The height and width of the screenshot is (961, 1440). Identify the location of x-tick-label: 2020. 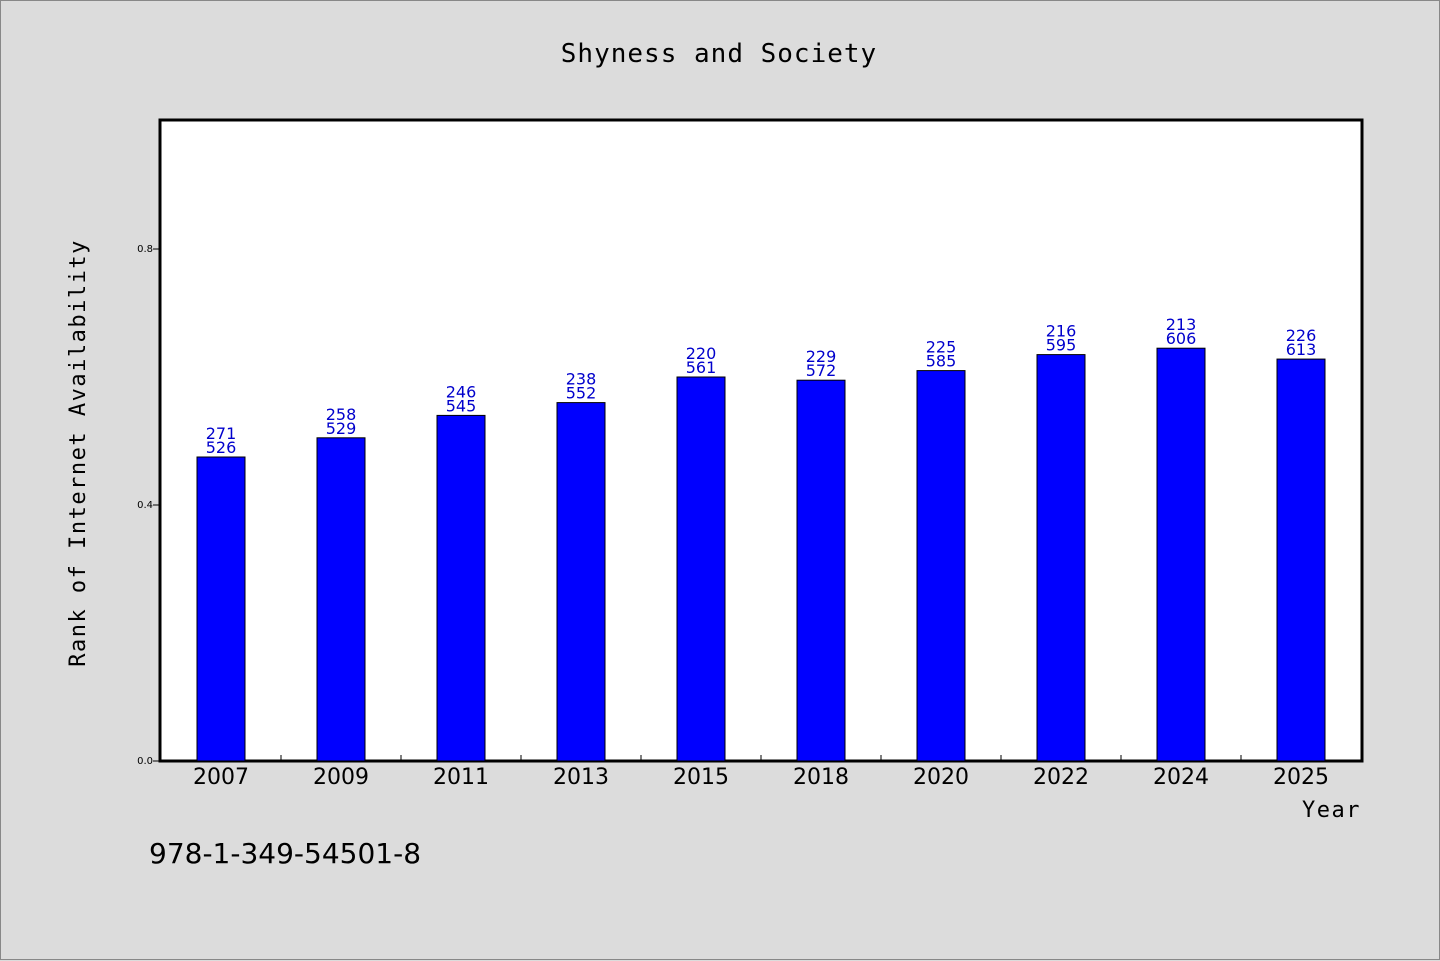
(941, 777).